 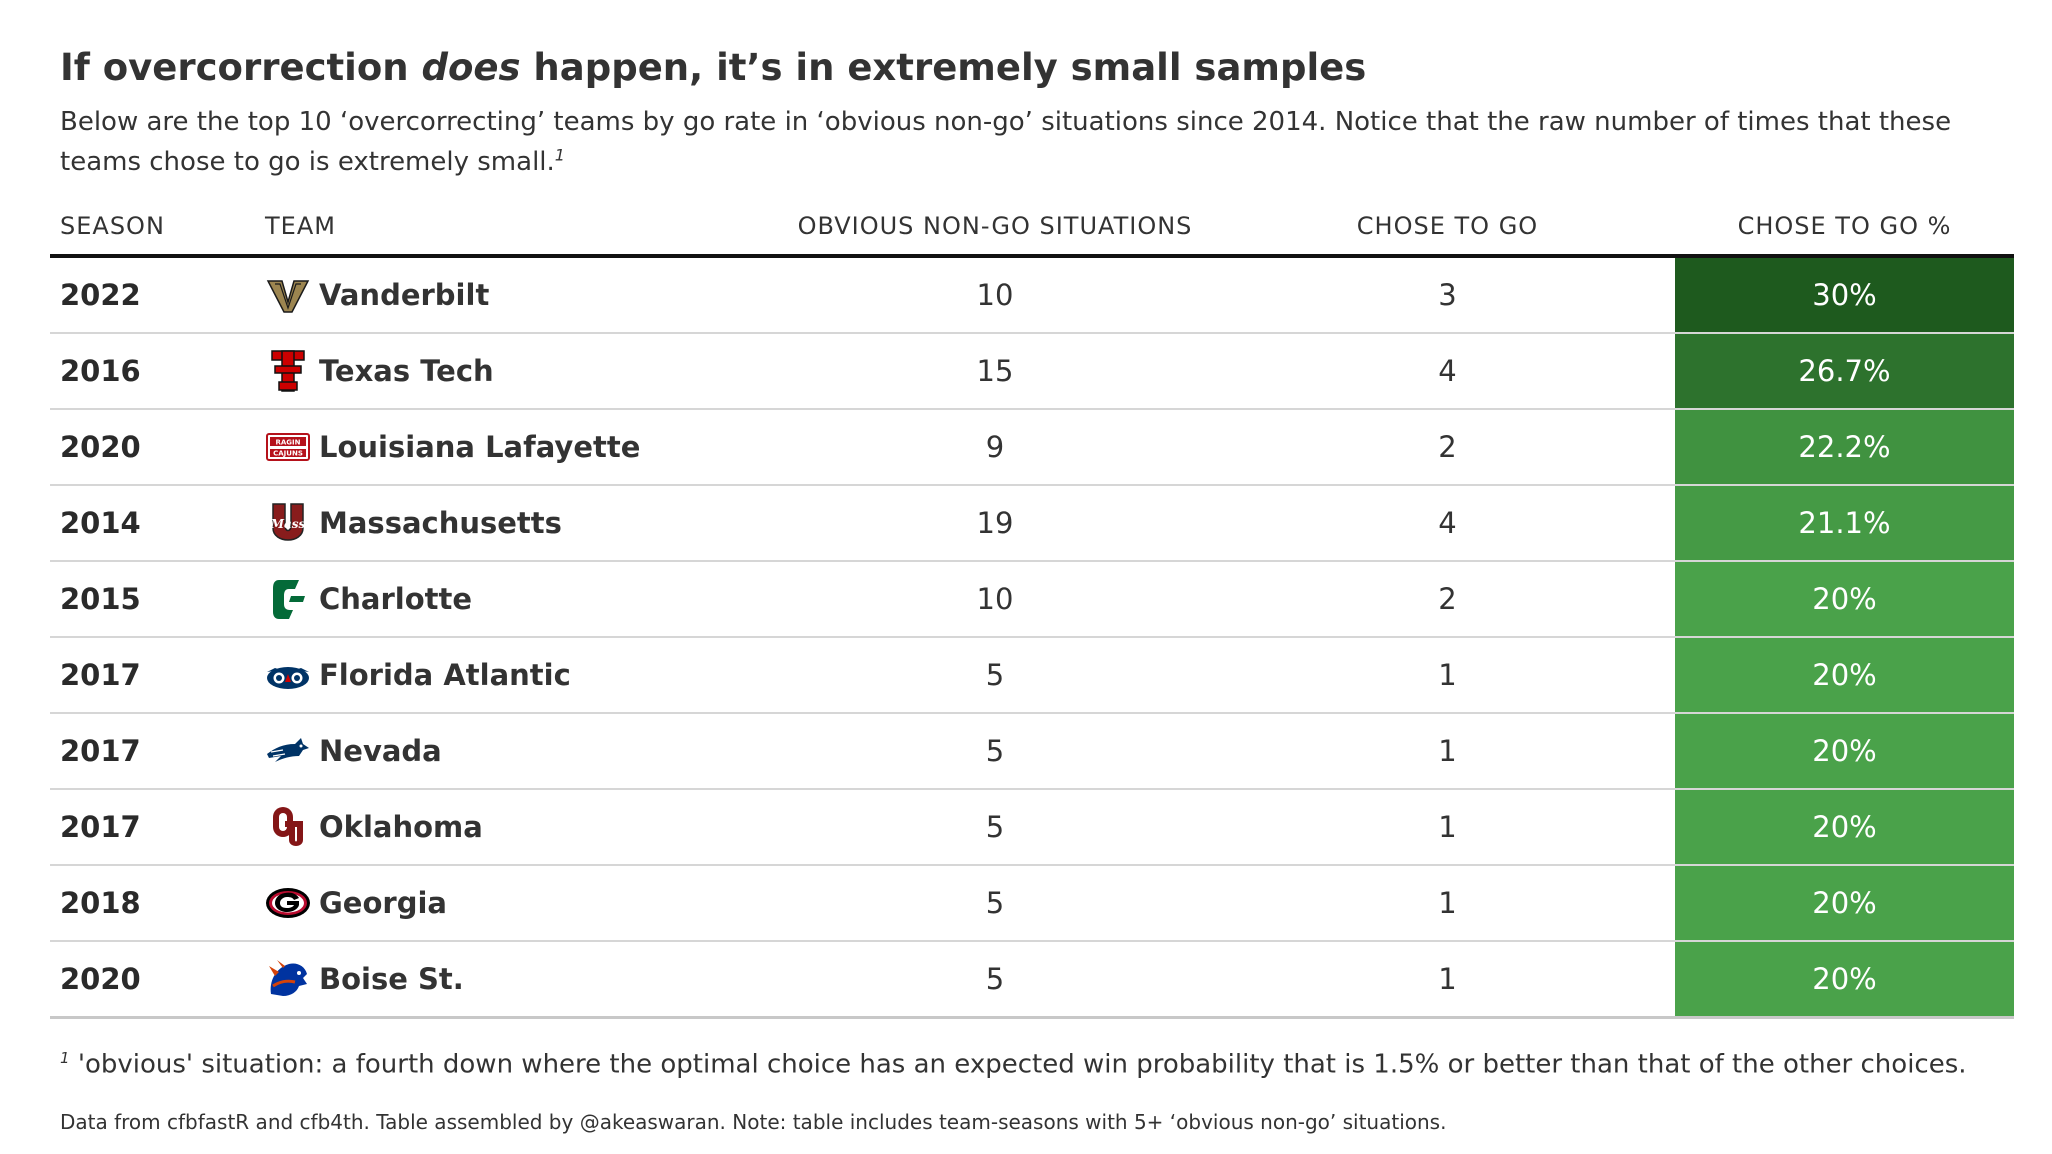 What do you see at coordinates (480, 447) in the screenshot?
I see `team-name: Louisiana Lafayette` at bounding box center [480, 447].